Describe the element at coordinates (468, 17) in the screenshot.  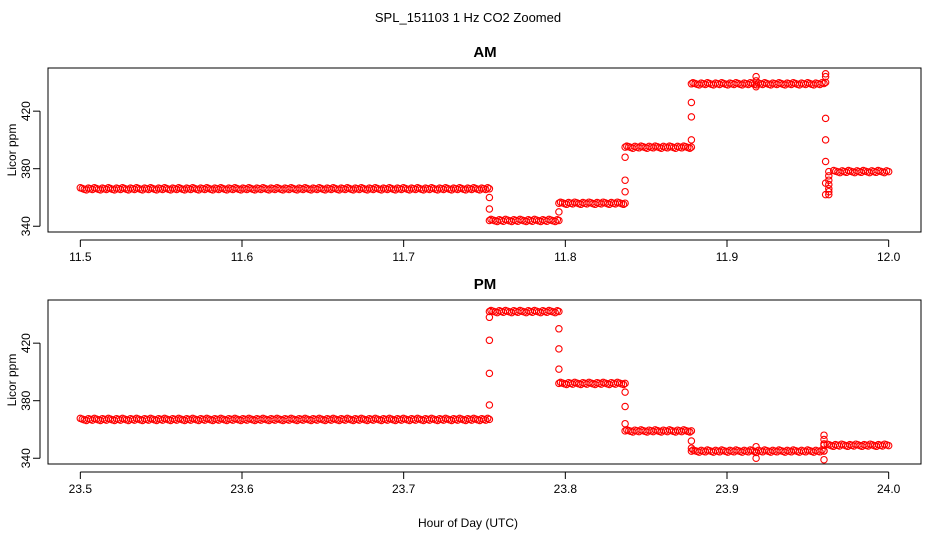
I see `chart-title: SPL_151103 1 Hz CO2 Zoomed` at that location.